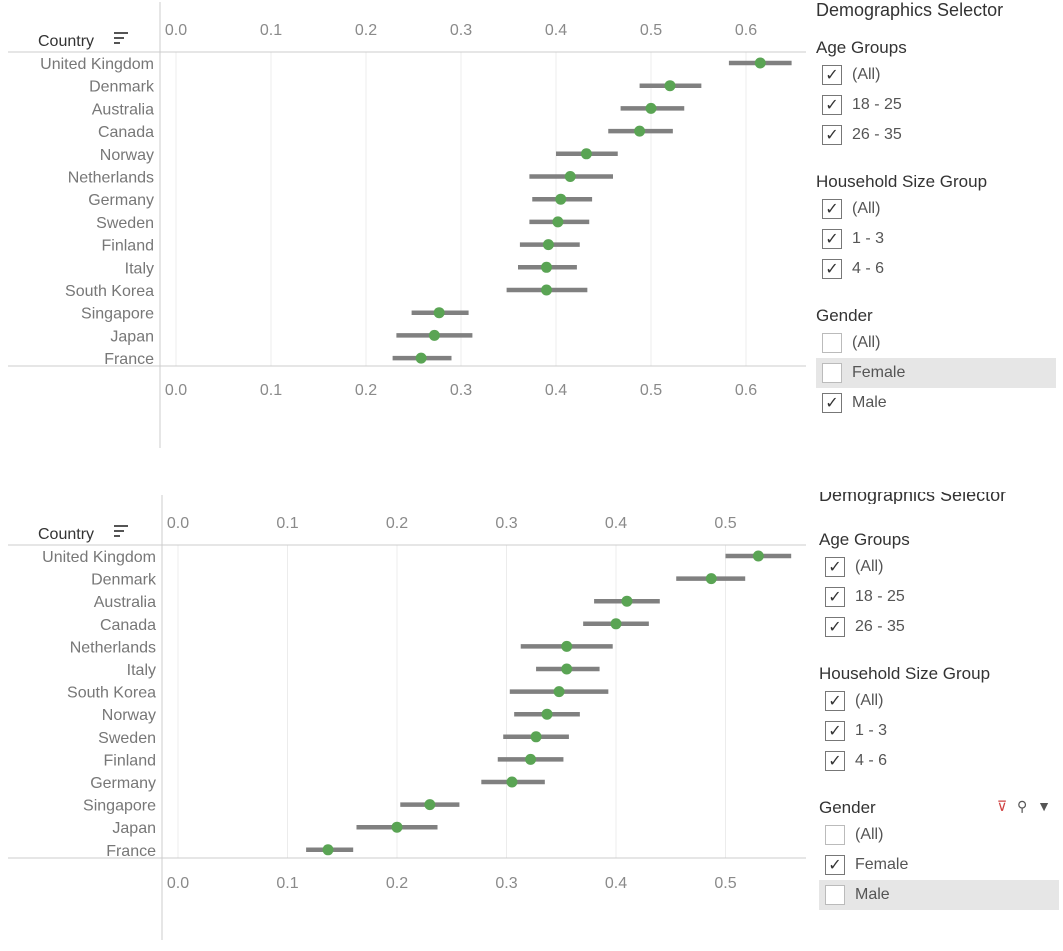  I want to click on x-tick-label-top: 0.1, so click(271, 30).